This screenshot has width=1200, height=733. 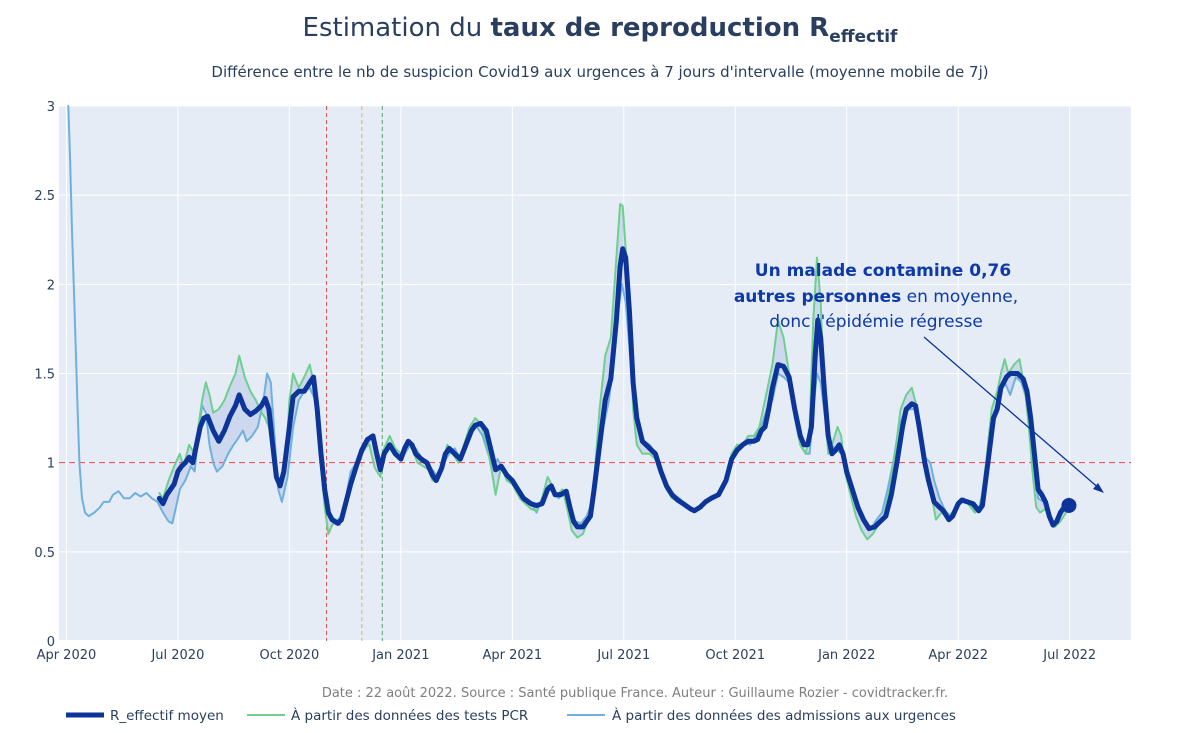 What do you see at coordinates (51, 107) in the screenshot?
I see `y-tick-label: 3` at bounding box center [51, 107].